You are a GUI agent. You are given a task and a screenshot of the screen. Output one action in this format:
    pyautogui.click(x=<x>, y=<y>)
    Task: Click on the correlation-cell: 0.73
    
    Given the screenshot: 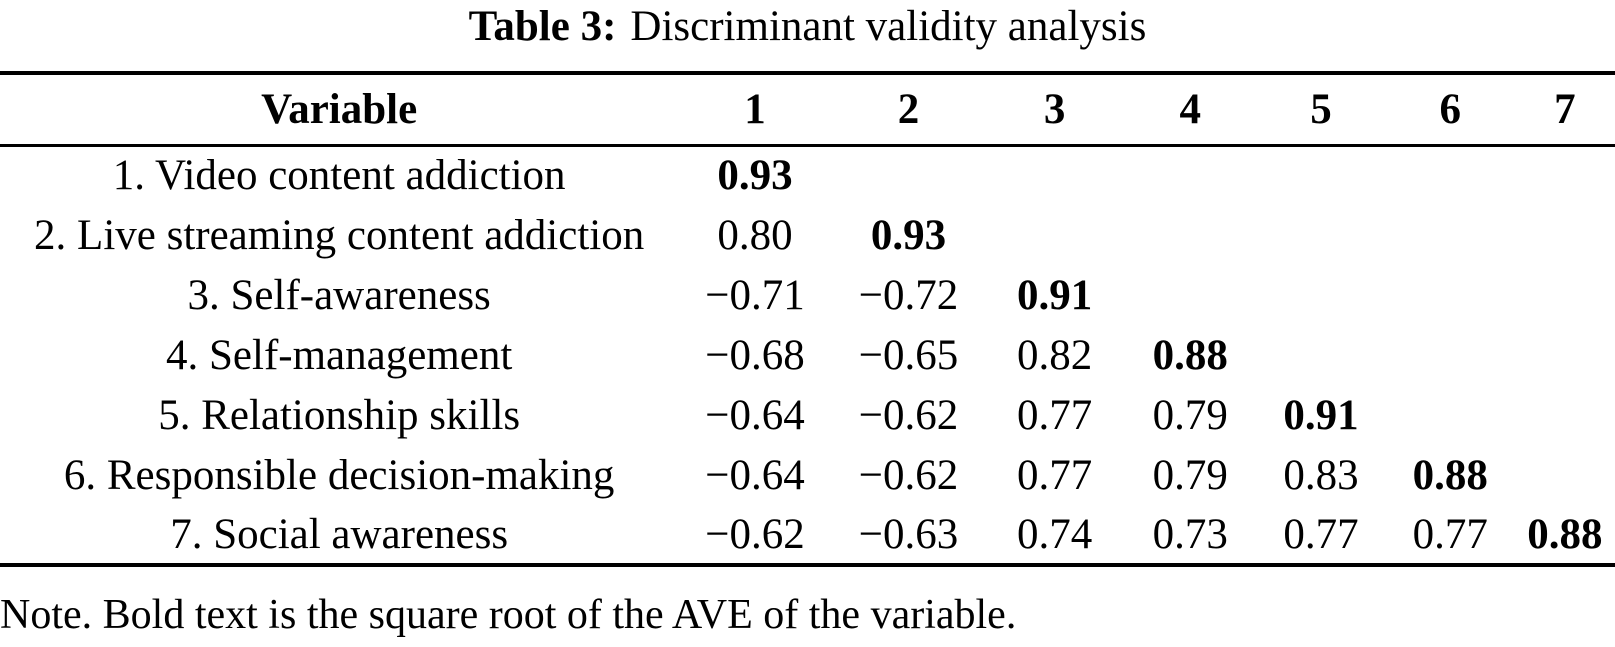 What is the action you would take?
    pyautogui.click(x=1190, y=534)
    